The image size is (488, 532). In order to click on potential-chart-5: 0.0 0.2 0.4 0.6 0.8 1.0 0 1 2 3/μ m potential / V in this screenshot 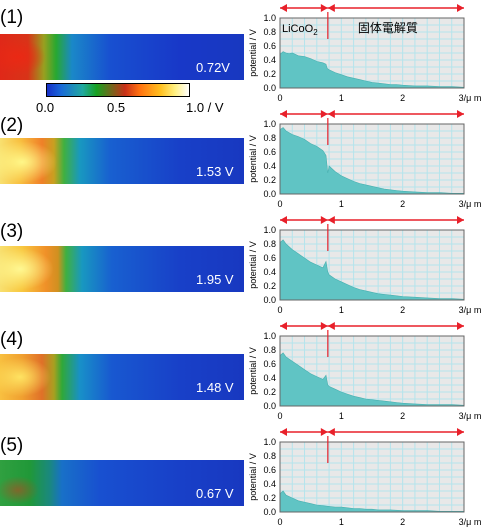, I will do `click(365, 477)`.